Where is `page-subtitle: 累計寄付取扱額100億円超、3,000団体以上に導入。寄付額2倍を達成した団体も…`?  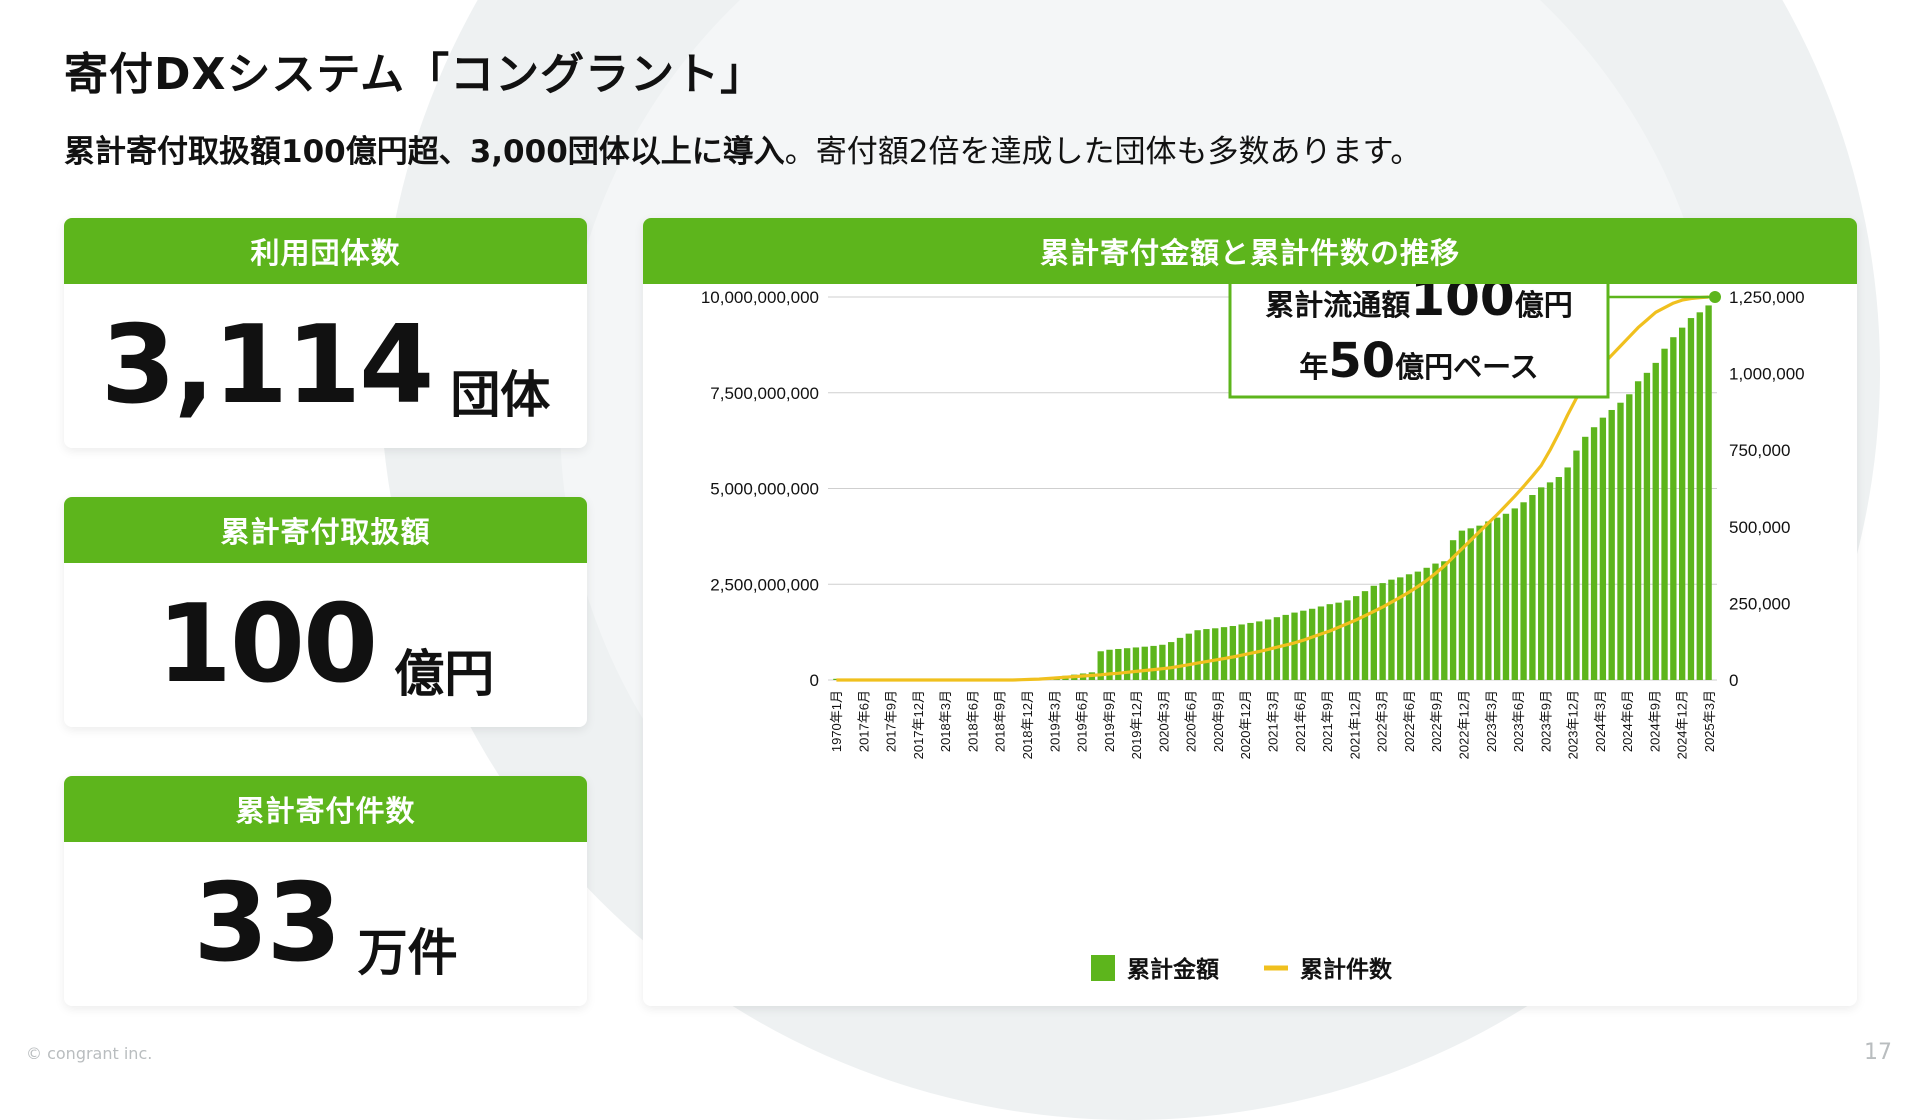
page-subtitle: 累計寄付取扱額100億円超、3,000団体以上に導入。寄付額2倍を達成した団体も… is located at coordinates (742, 148).